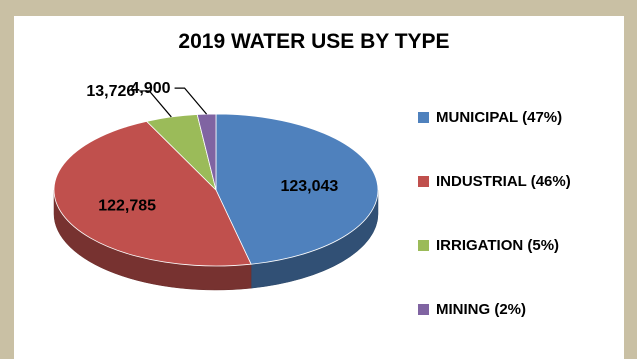  What do you see at coordinates (503, 181) in the screenshot?
I see `legend-label-industrial: INDUSTRIAL (46%)` at bounding box center [503, 181].